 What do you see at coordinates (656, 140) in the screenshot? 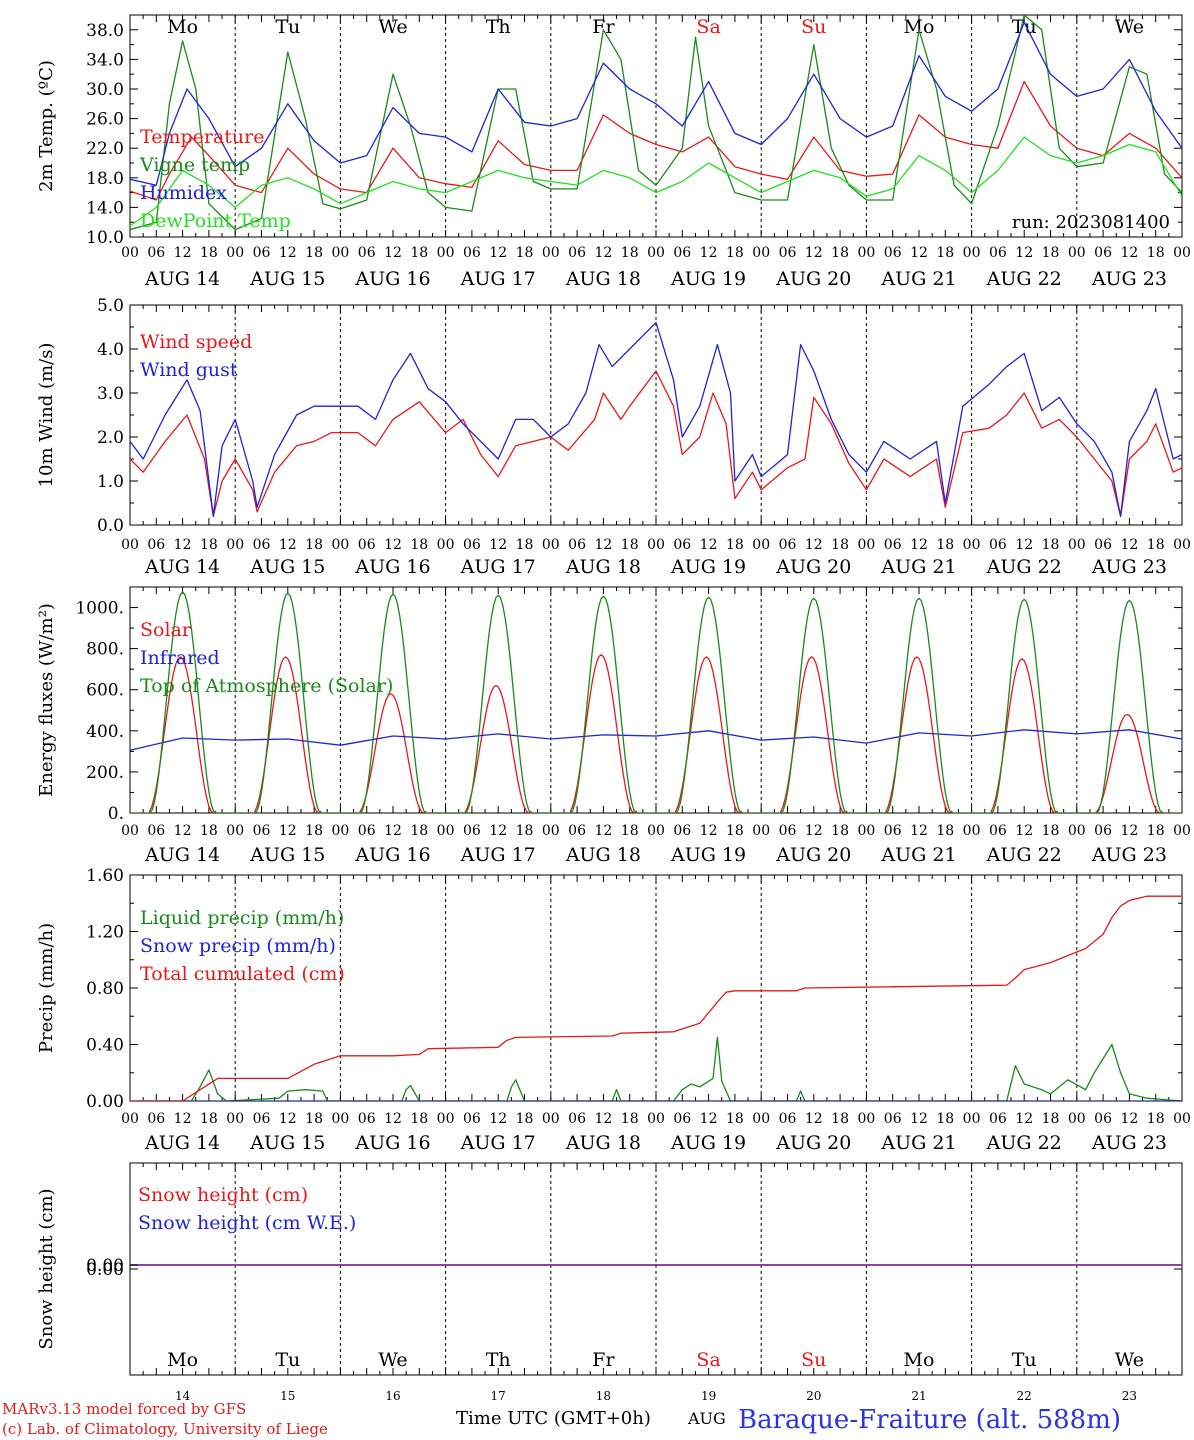
I see `temperature-series-temperature` at bounding box center [656, 140].